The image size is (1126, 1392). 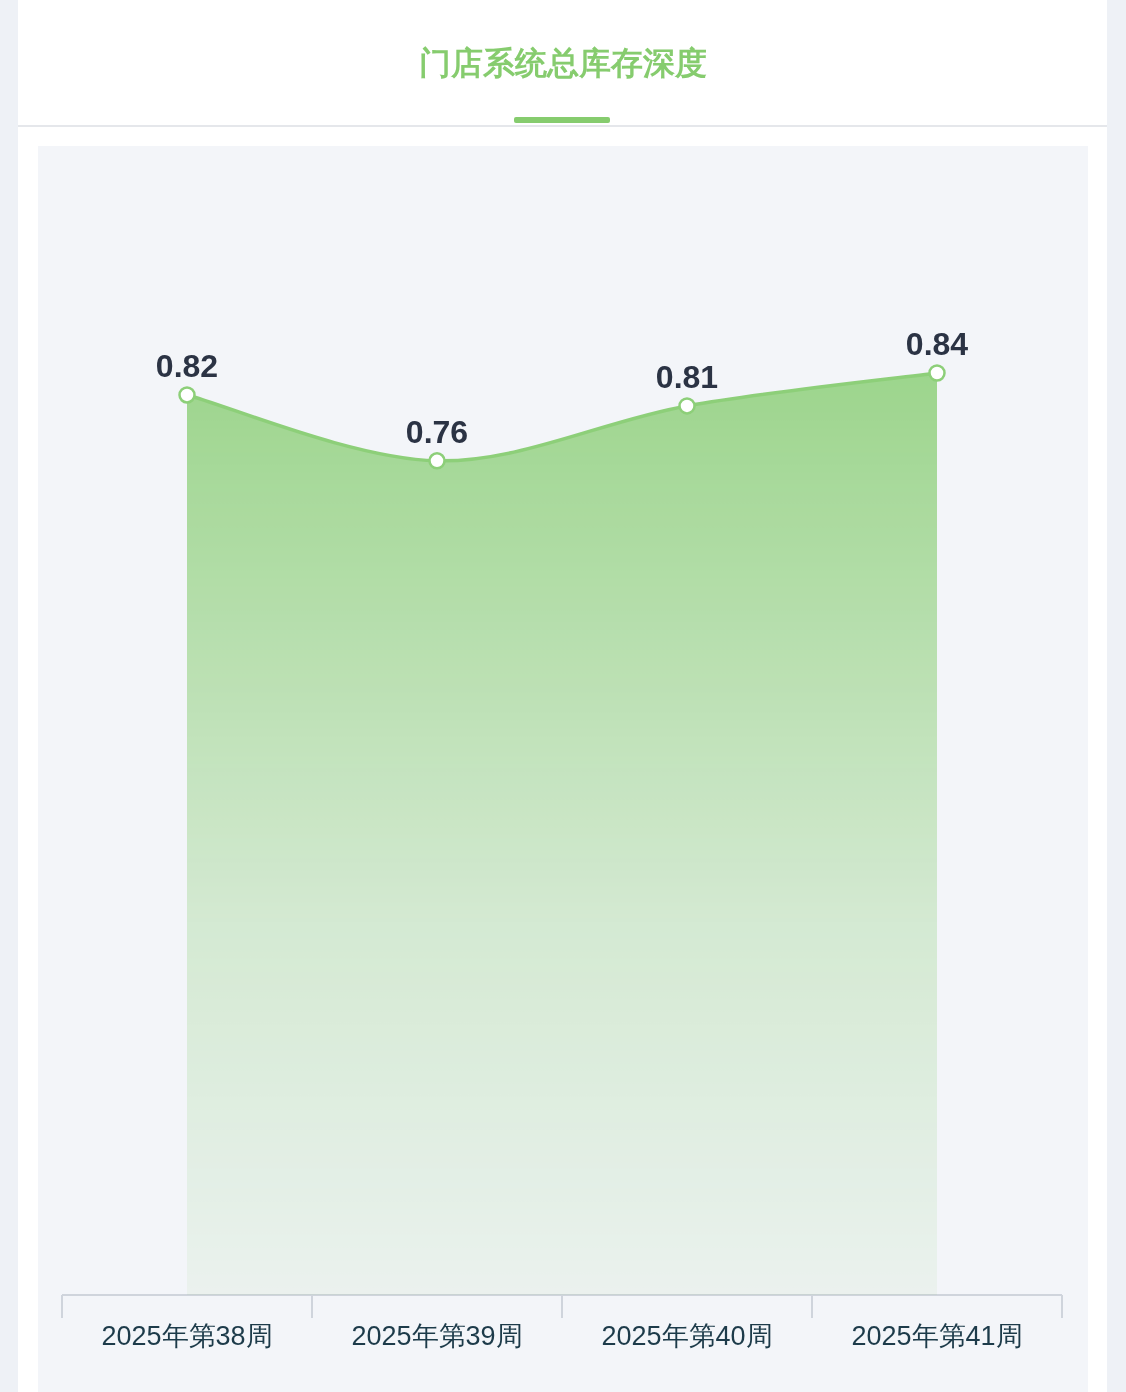 What do you see at coordinates (687, 376) in the screenshot?
I see `data-label: 0.81` at bounding box center [687, 376].